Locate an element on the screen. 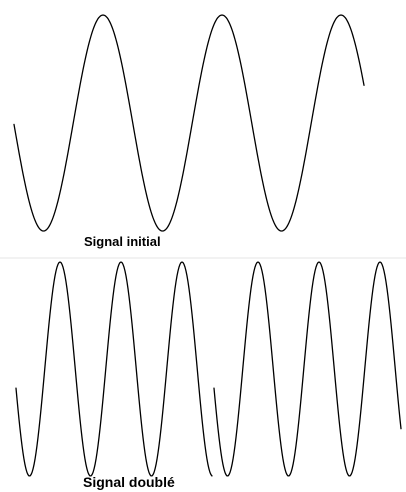  initial-signal-caption: Signal initial is located at coordinates (122, 241).